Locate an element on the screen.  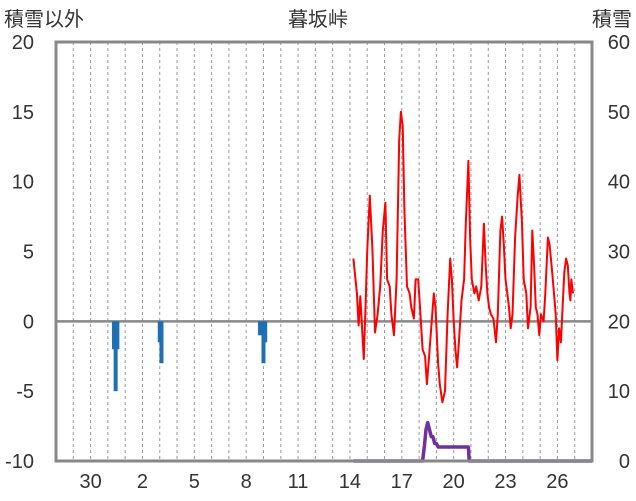
right-axis-label: 積雪 is located at coordinates (612, 19).